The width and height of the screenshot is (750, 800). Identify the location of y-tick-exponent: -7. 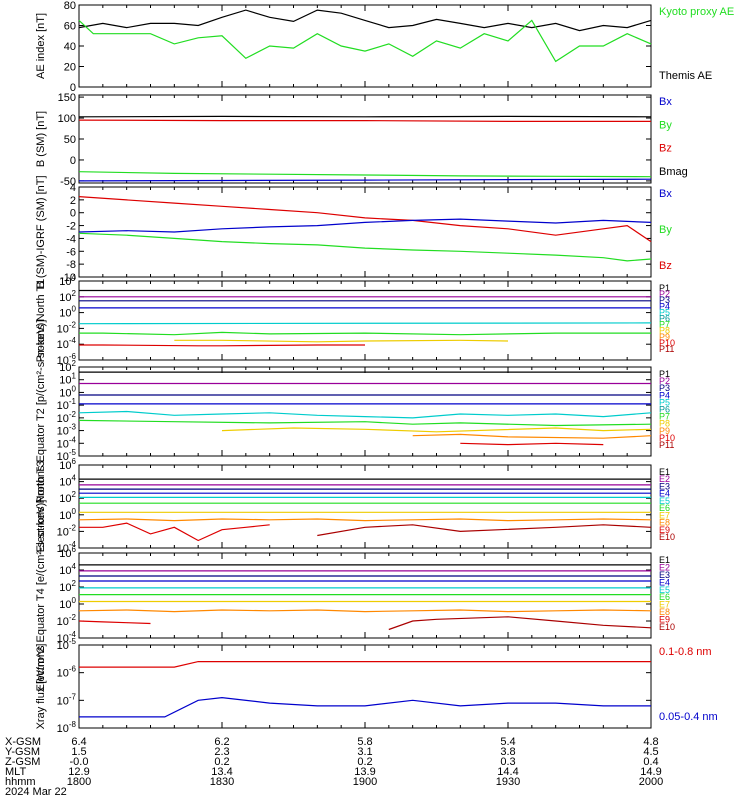
(73, 696).